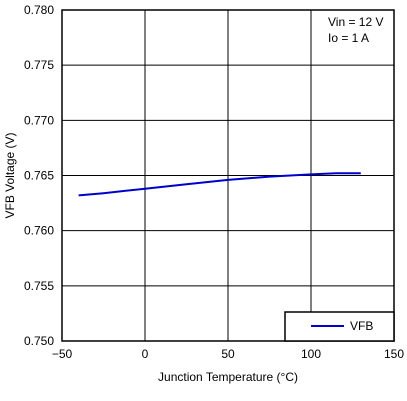  I want to click on x-tick-label: −50, so click(62, 354).